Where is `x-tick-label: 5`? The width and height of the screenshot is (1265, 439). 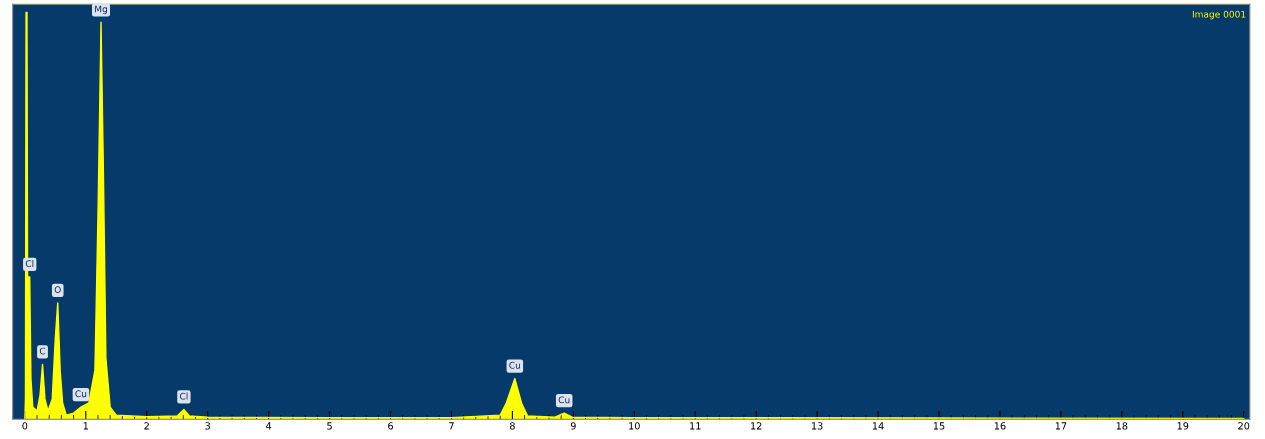 x-tick-label: 5 is located at coordinates (329, 426).